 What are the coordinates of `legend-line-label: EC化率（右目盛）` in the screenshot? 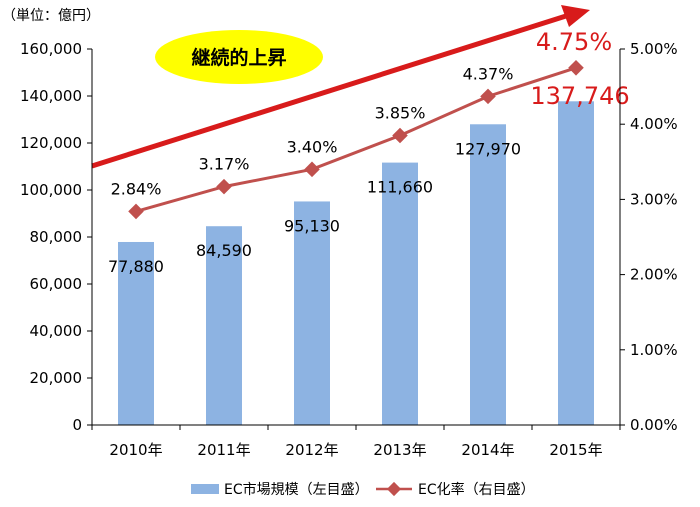 It's located at (476, 489).